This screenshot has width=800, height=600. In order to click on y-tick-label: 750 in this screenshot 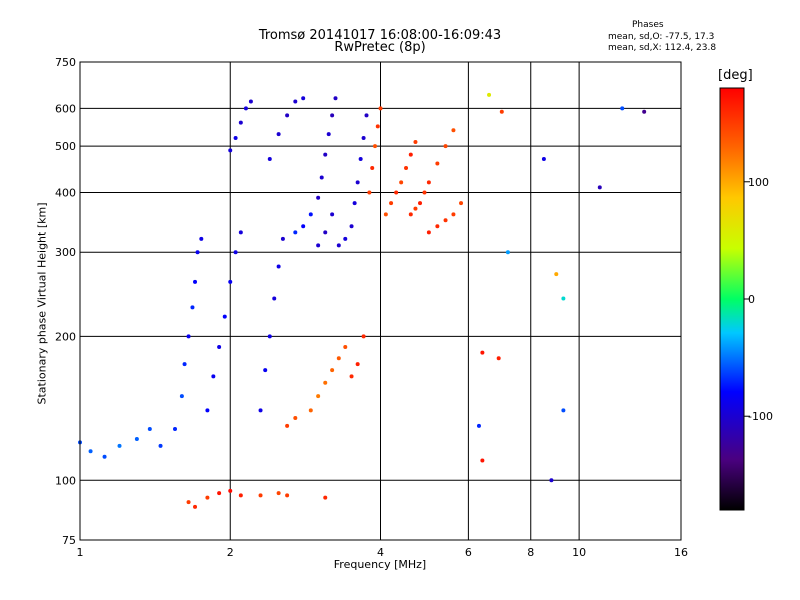, I will do `click(65, 62)`.